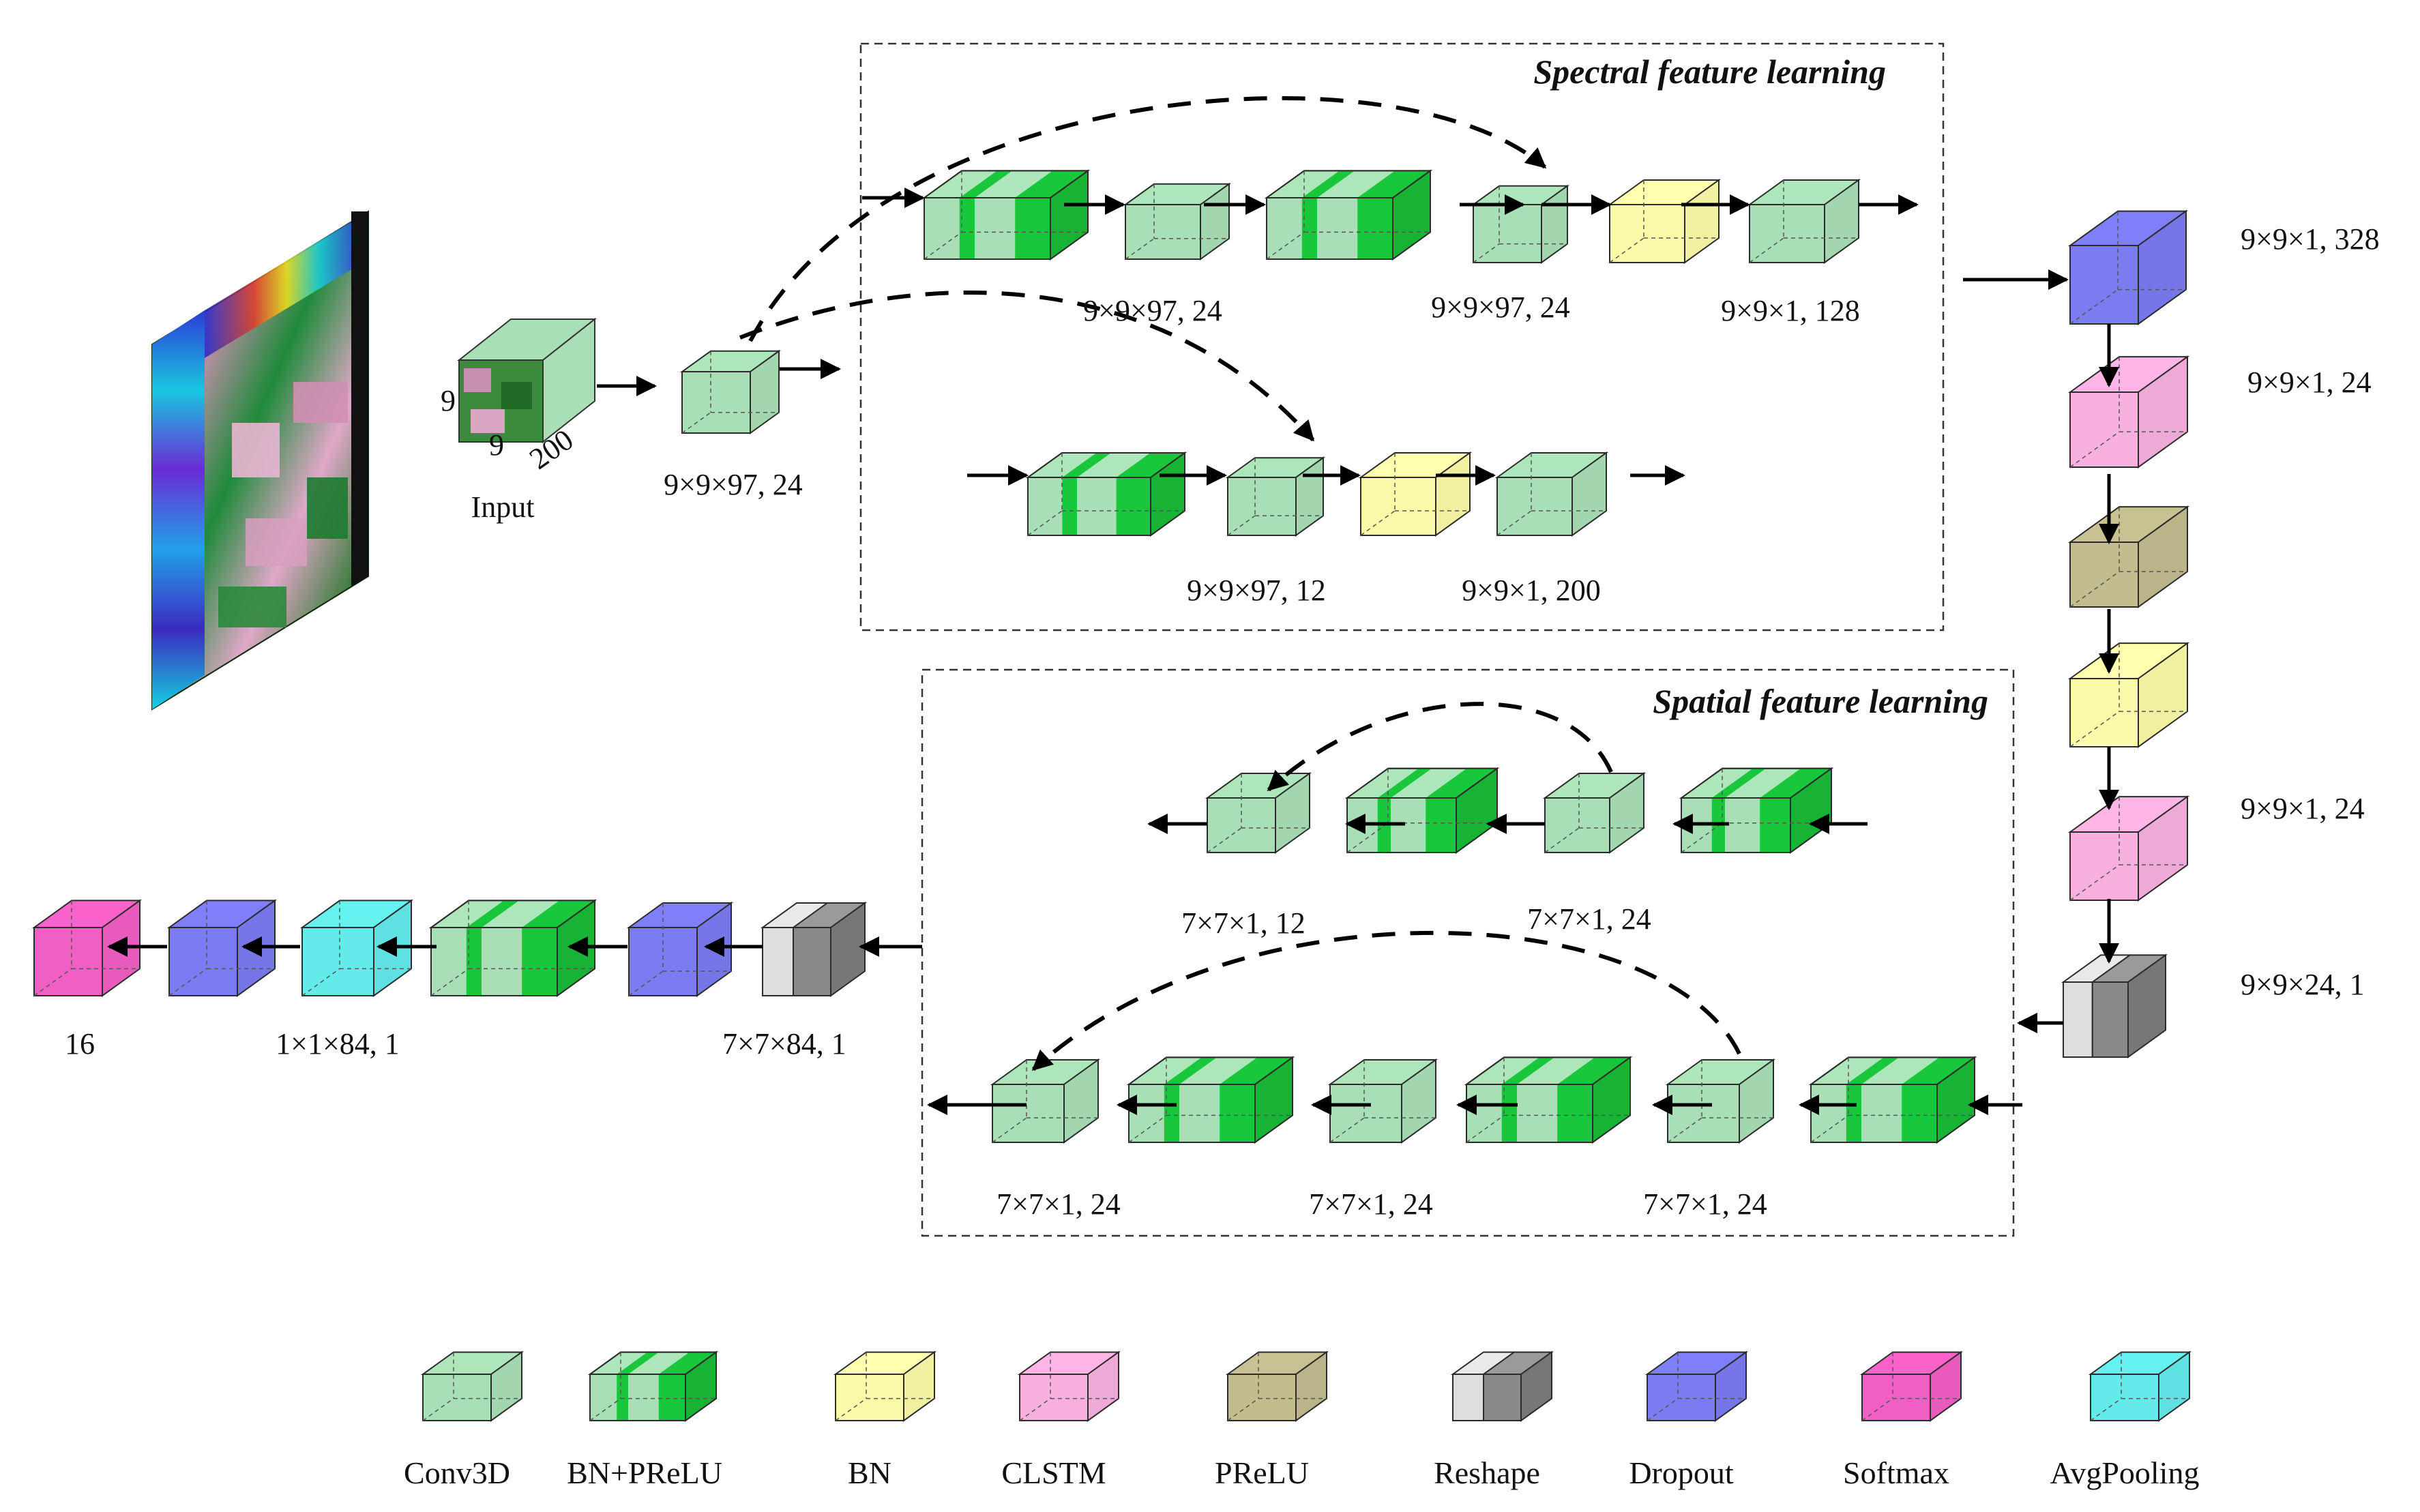  I want to click on block-right-dropout, so click(2128, 267).